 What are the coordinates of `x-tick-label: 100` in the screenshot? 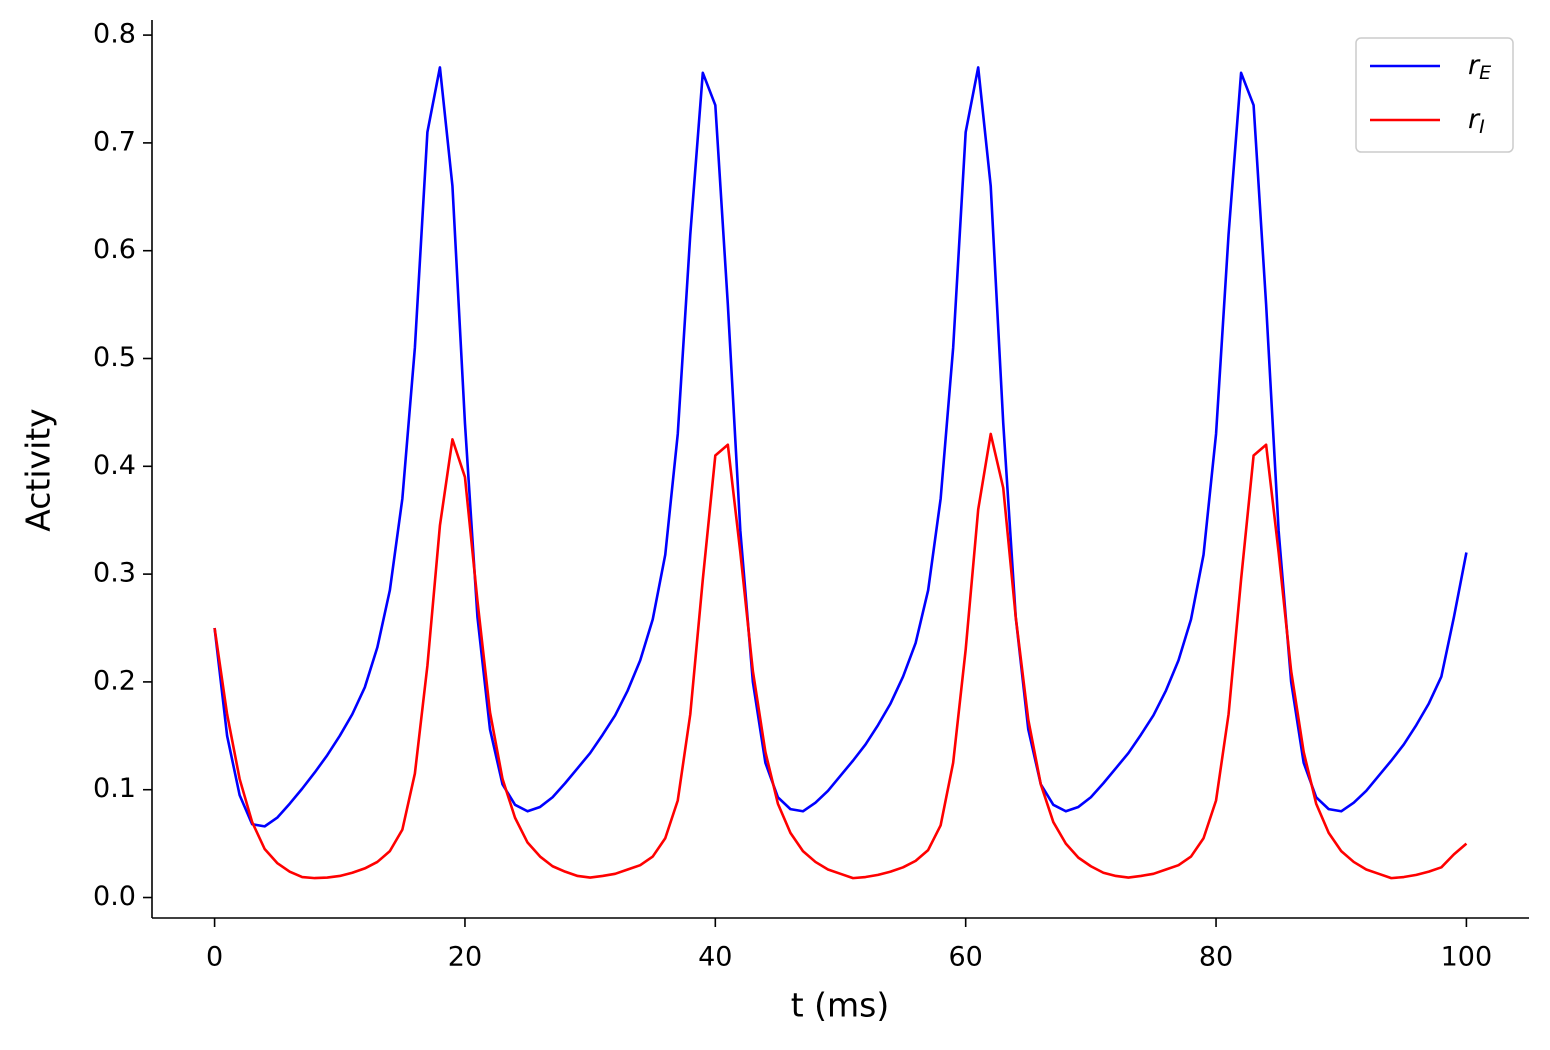 It's located at (1467, 957).